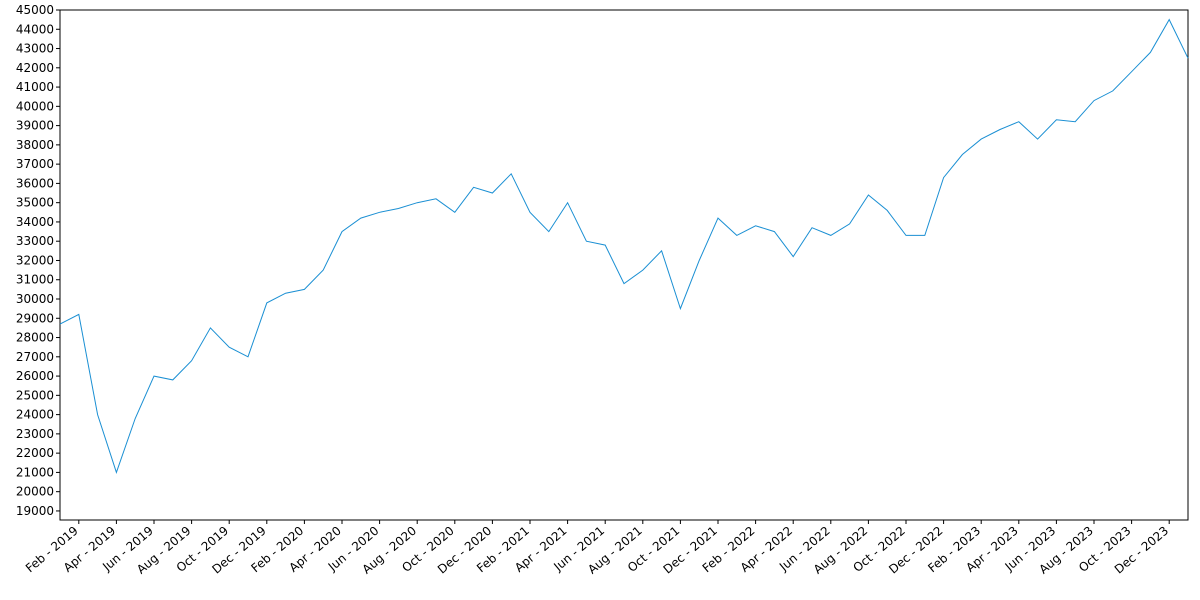  Describe the element at coordinates (35, 145) in the screenshot. I see `y-tick-label: 38000` at that location.